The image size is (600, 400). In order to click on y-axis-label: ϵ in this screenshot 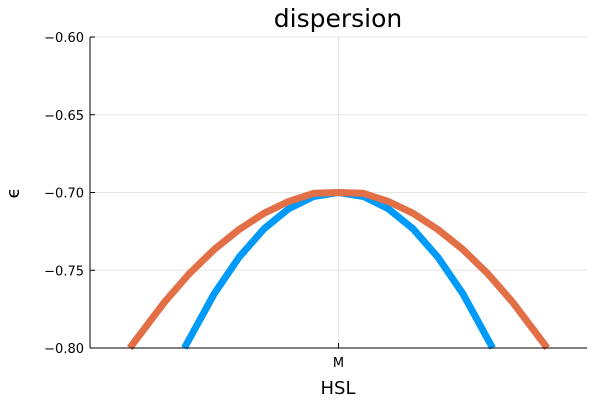, I will do `click(13, 192)`.